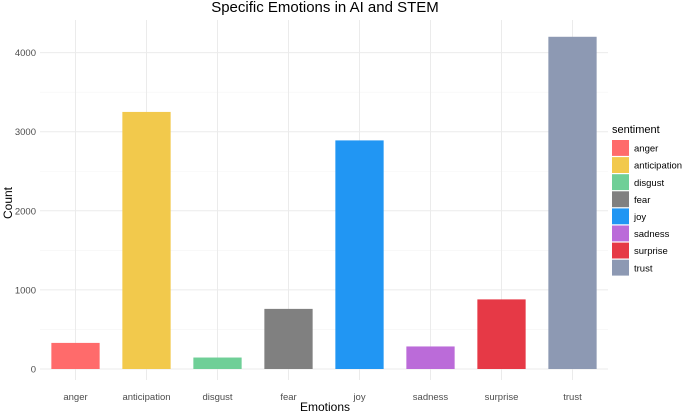 Image resolution: width=685 pixels, height=413 pixels. What do you see at coordinates (217, 363) in the screenshot?
I see `bar-disgust` at bounding box center [217, 363].